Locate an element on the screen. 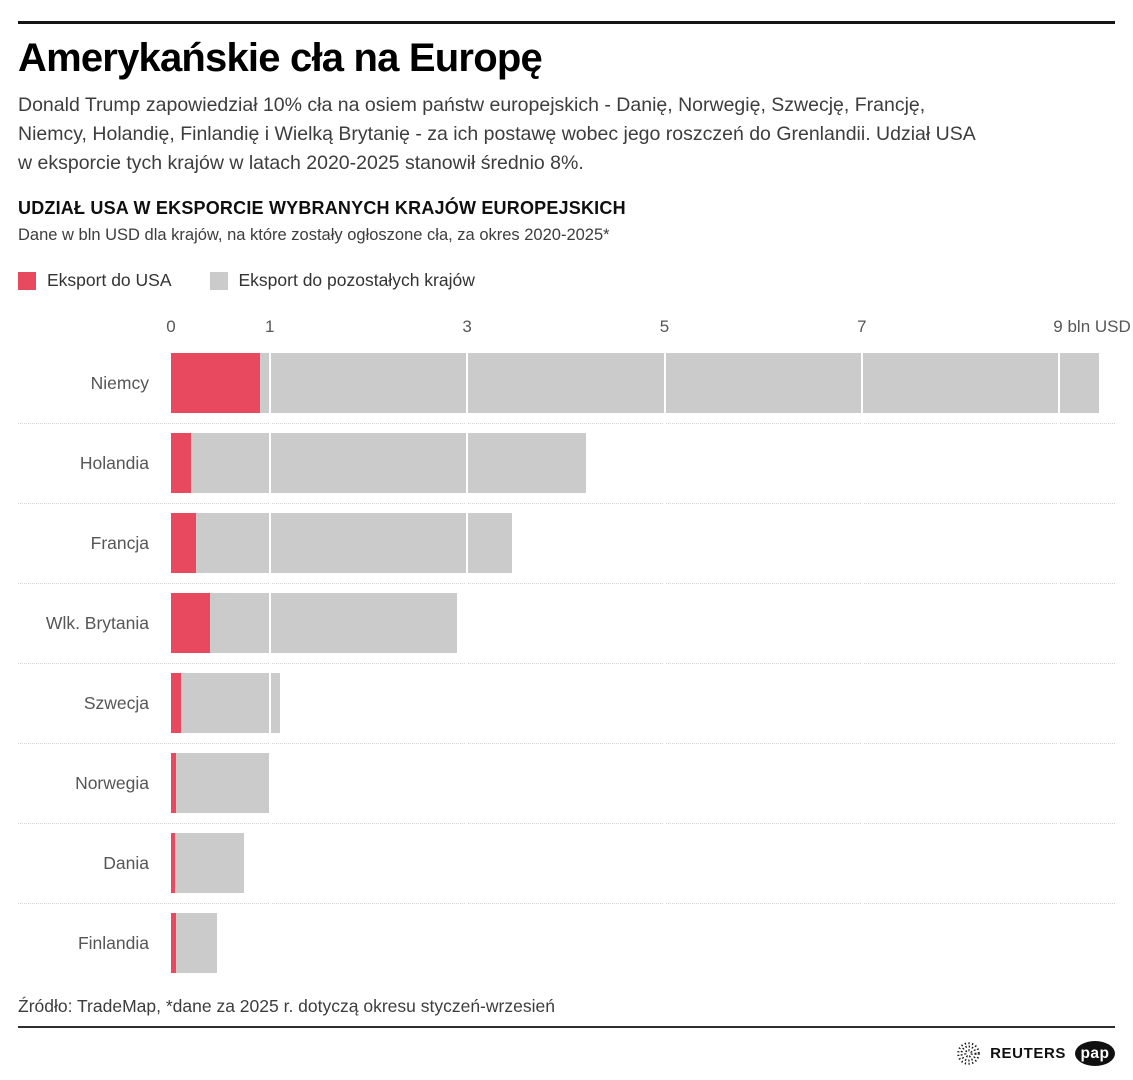 The height and width of the screenshot is (1080, 1133). x-axis-tick-5: 5 is located at coordinates (664, 326).